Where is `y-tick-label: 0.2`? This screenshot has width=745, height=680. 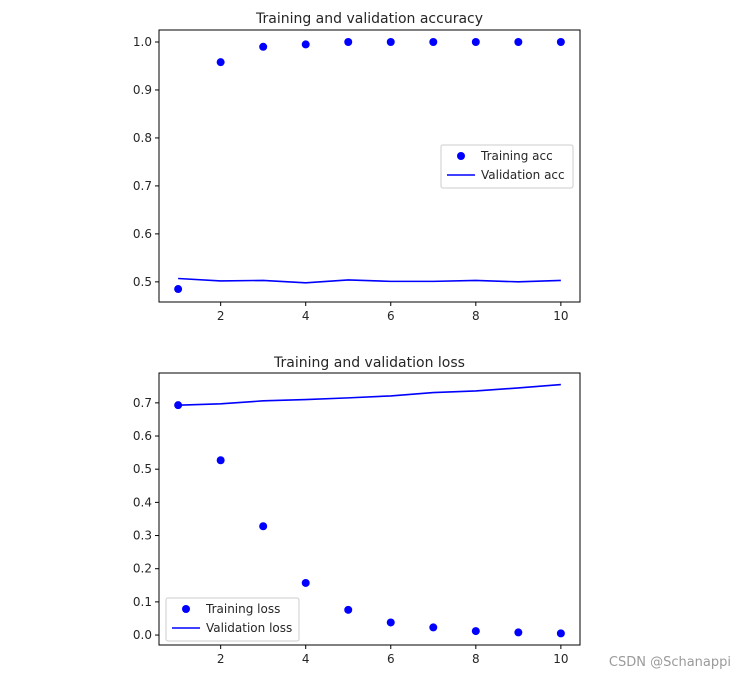 y-tick-label: 0.2 is located at coordinates (142, 569).